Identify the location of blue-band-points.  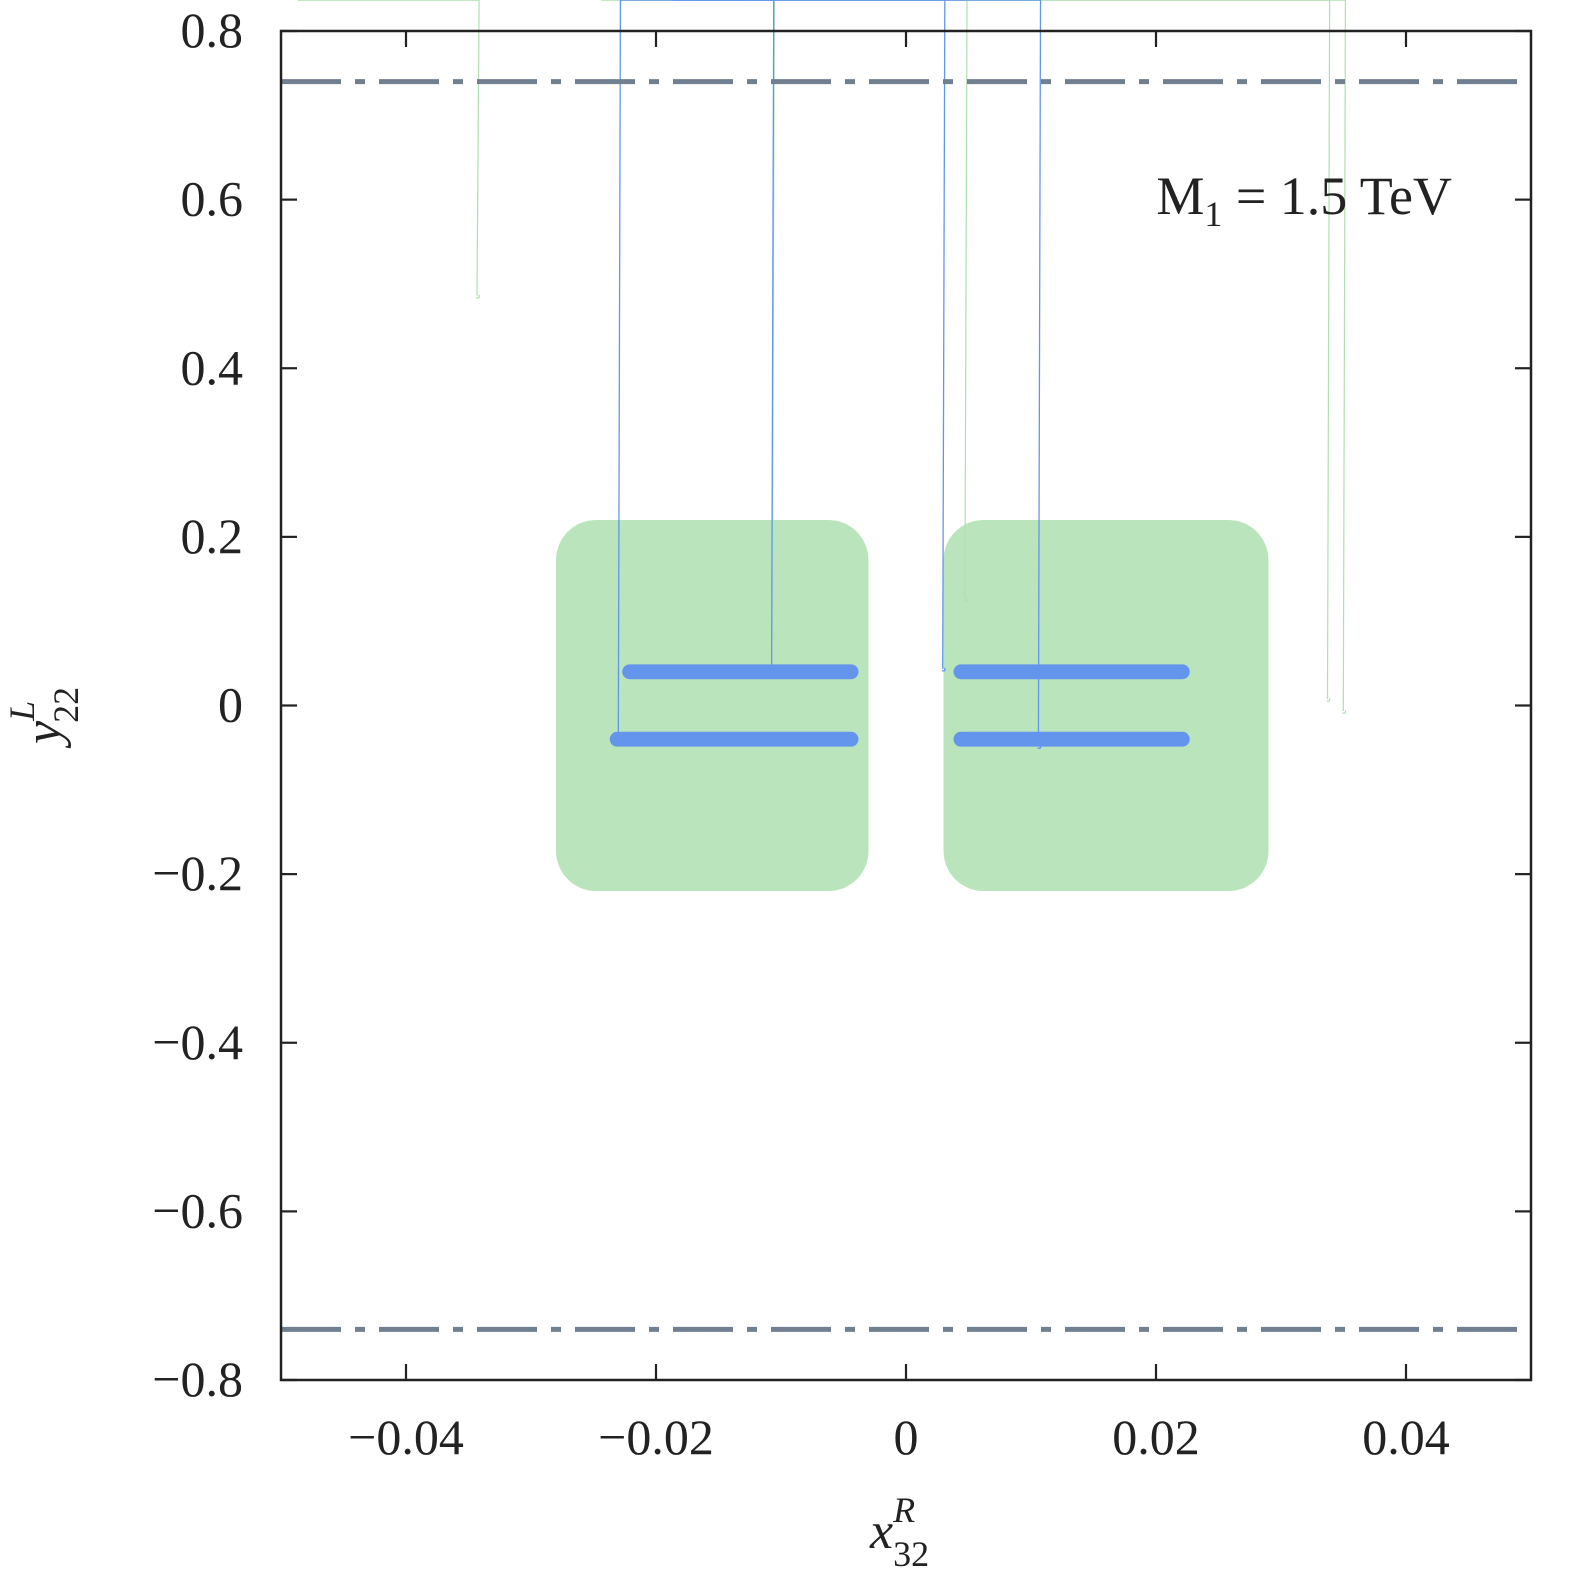
(895, 374).